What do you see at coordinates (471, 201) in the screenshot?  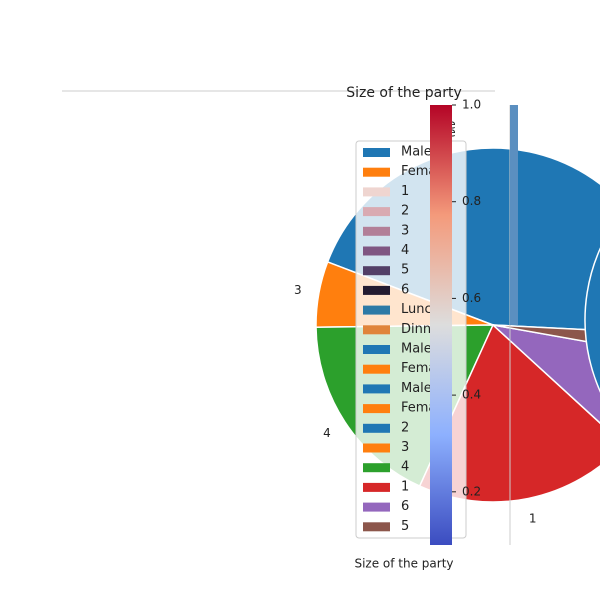 I see `y-tick-label: 0.8` at bounding box center [471, 201].